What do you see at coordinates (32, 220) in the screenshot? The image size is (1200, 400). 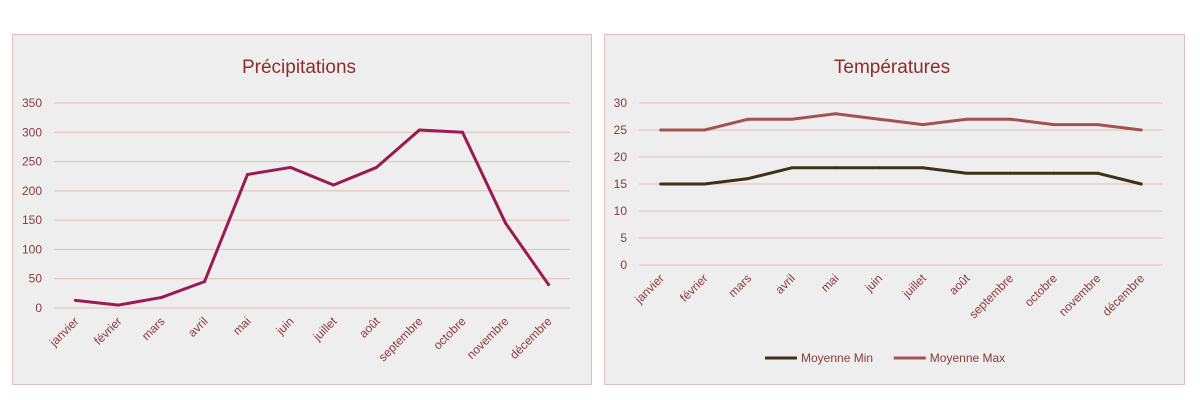 I see `y-tick-label: 150` at bounding box center [32, 220].